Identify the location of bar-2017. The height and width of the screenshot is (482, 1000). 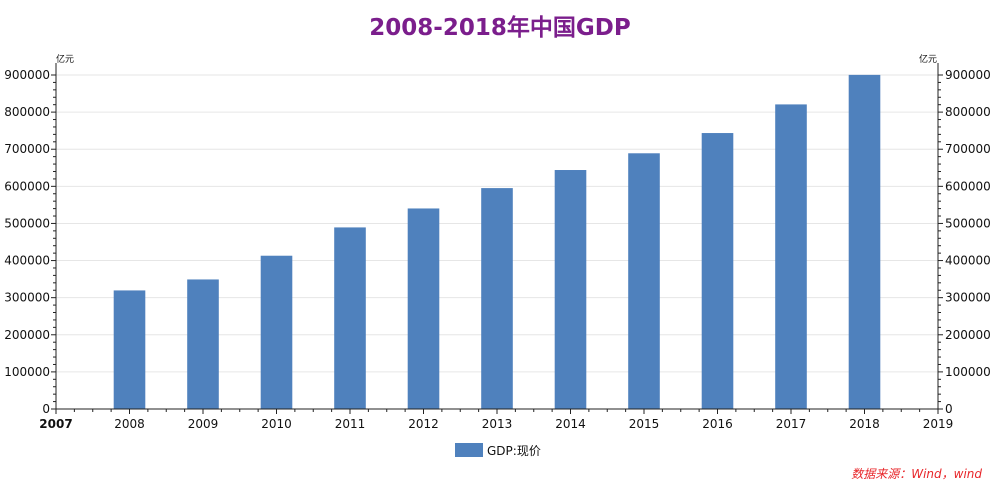
(791, 257).